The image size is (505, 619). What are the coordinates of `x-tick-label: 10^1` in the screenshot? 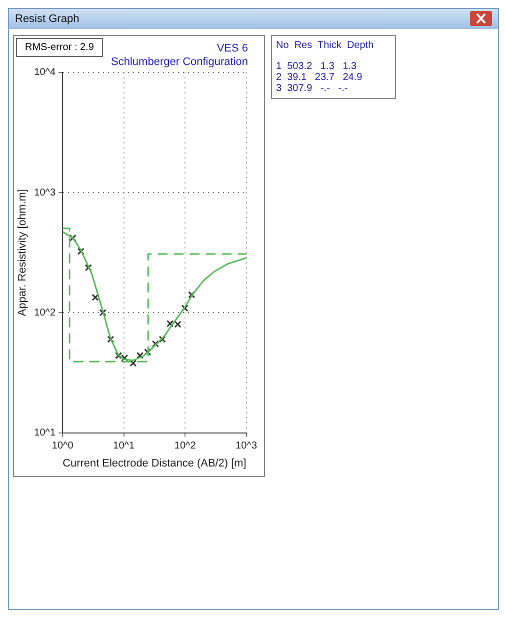 It's located at (124, 446).